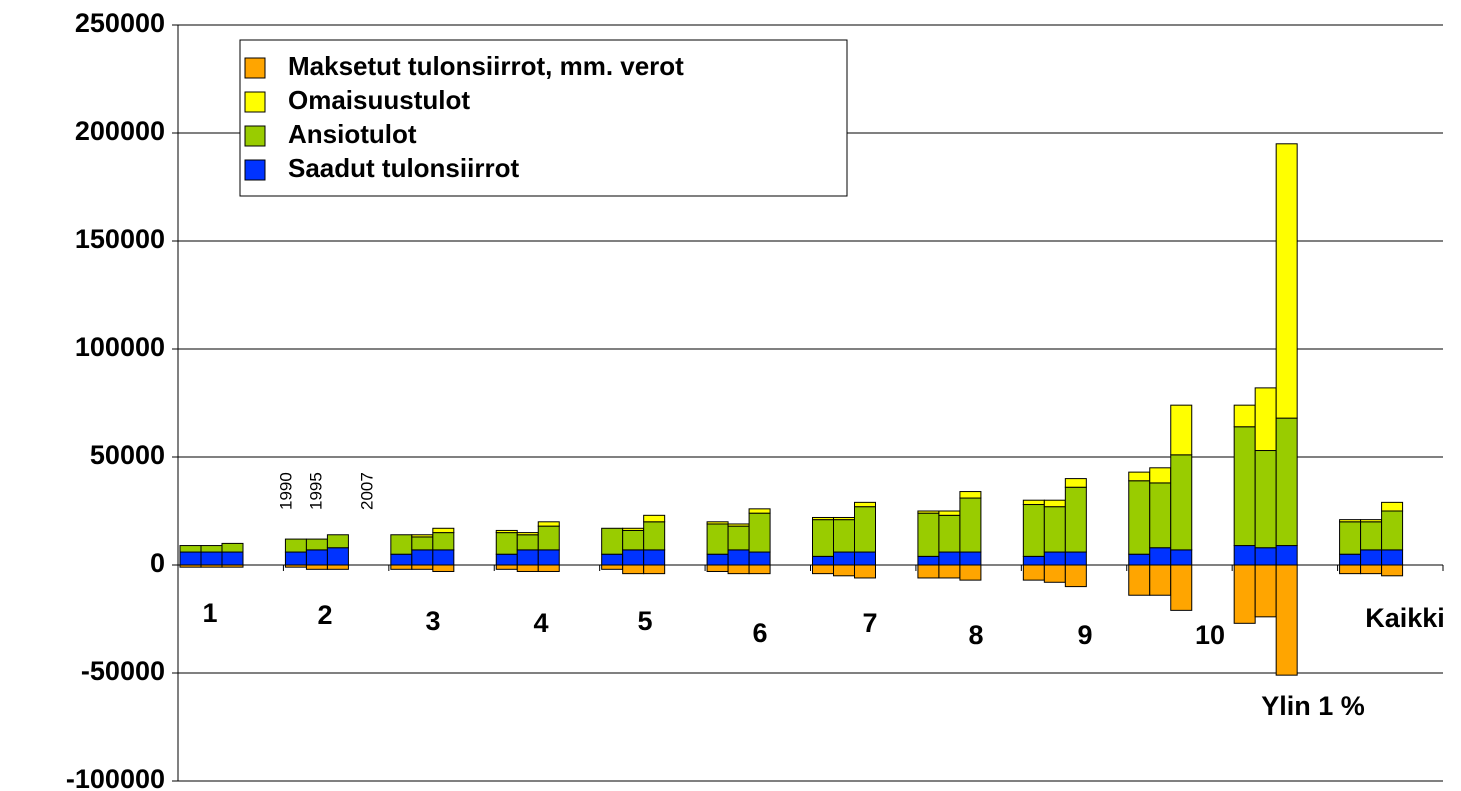  Describe the element at coordinates (285, 491) in the screenshot. I see `sub-label: 1990` at that location.